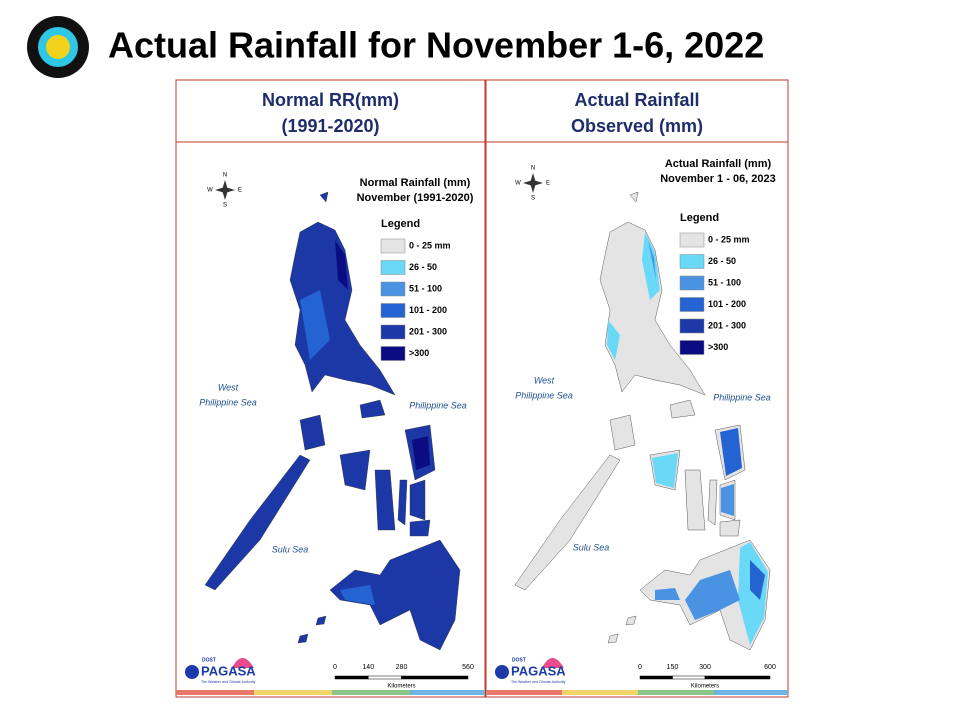  Describe the element at coordinates (718, 179) in the screenshot. I see `map-title: November 1 - 06, 2023` at that location.